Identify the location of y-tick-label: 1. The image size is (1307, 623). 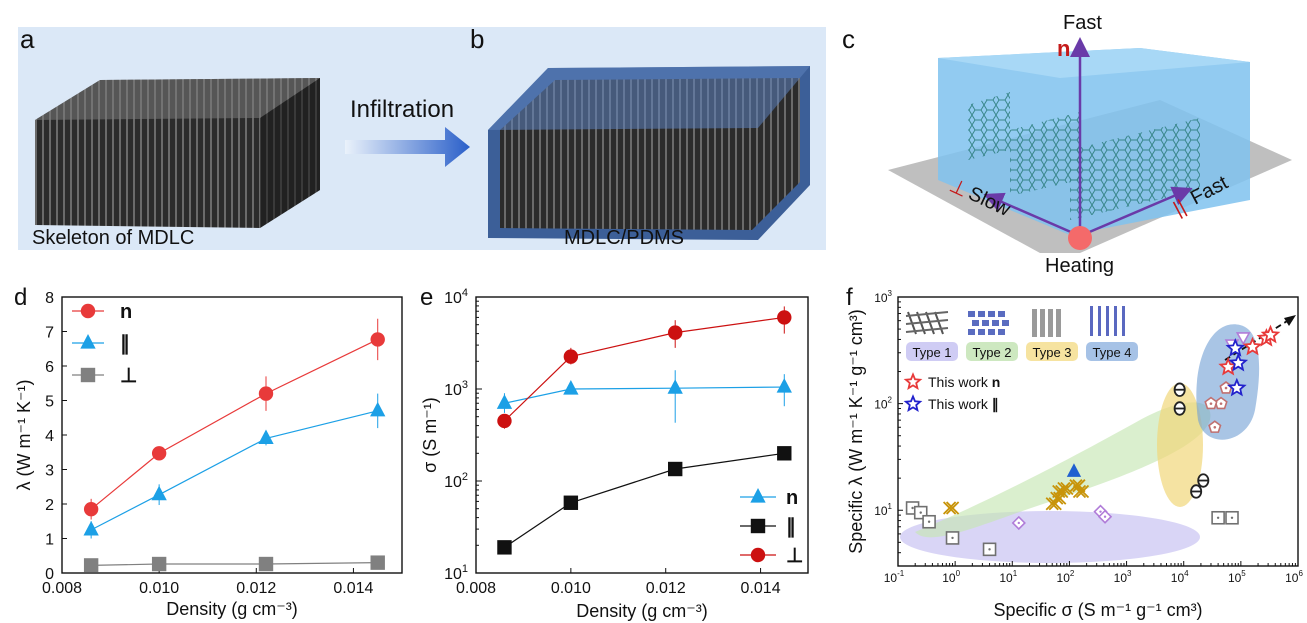
(49, 540).